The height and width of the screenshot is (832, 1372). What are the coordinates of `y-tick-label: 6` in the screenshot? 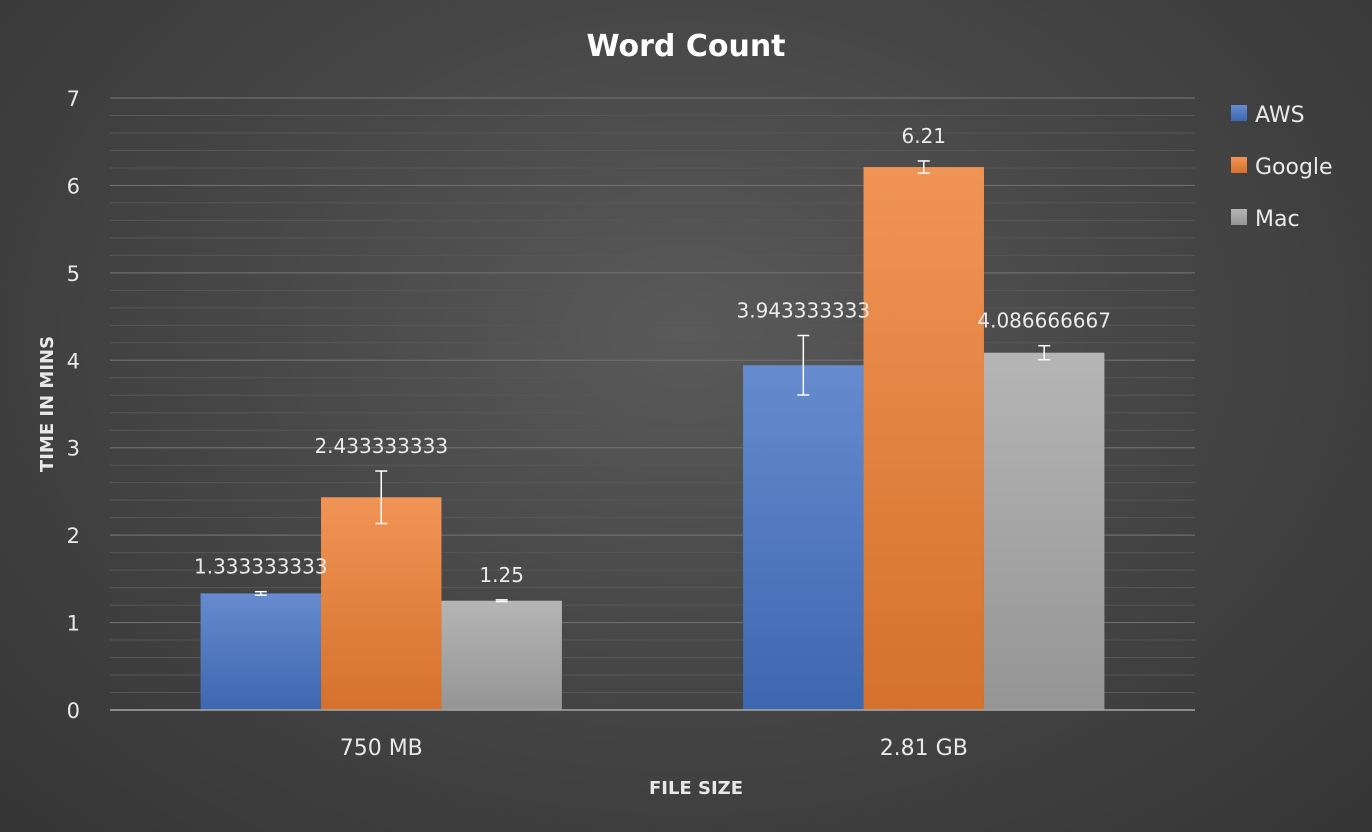 It's located at (73, 186).